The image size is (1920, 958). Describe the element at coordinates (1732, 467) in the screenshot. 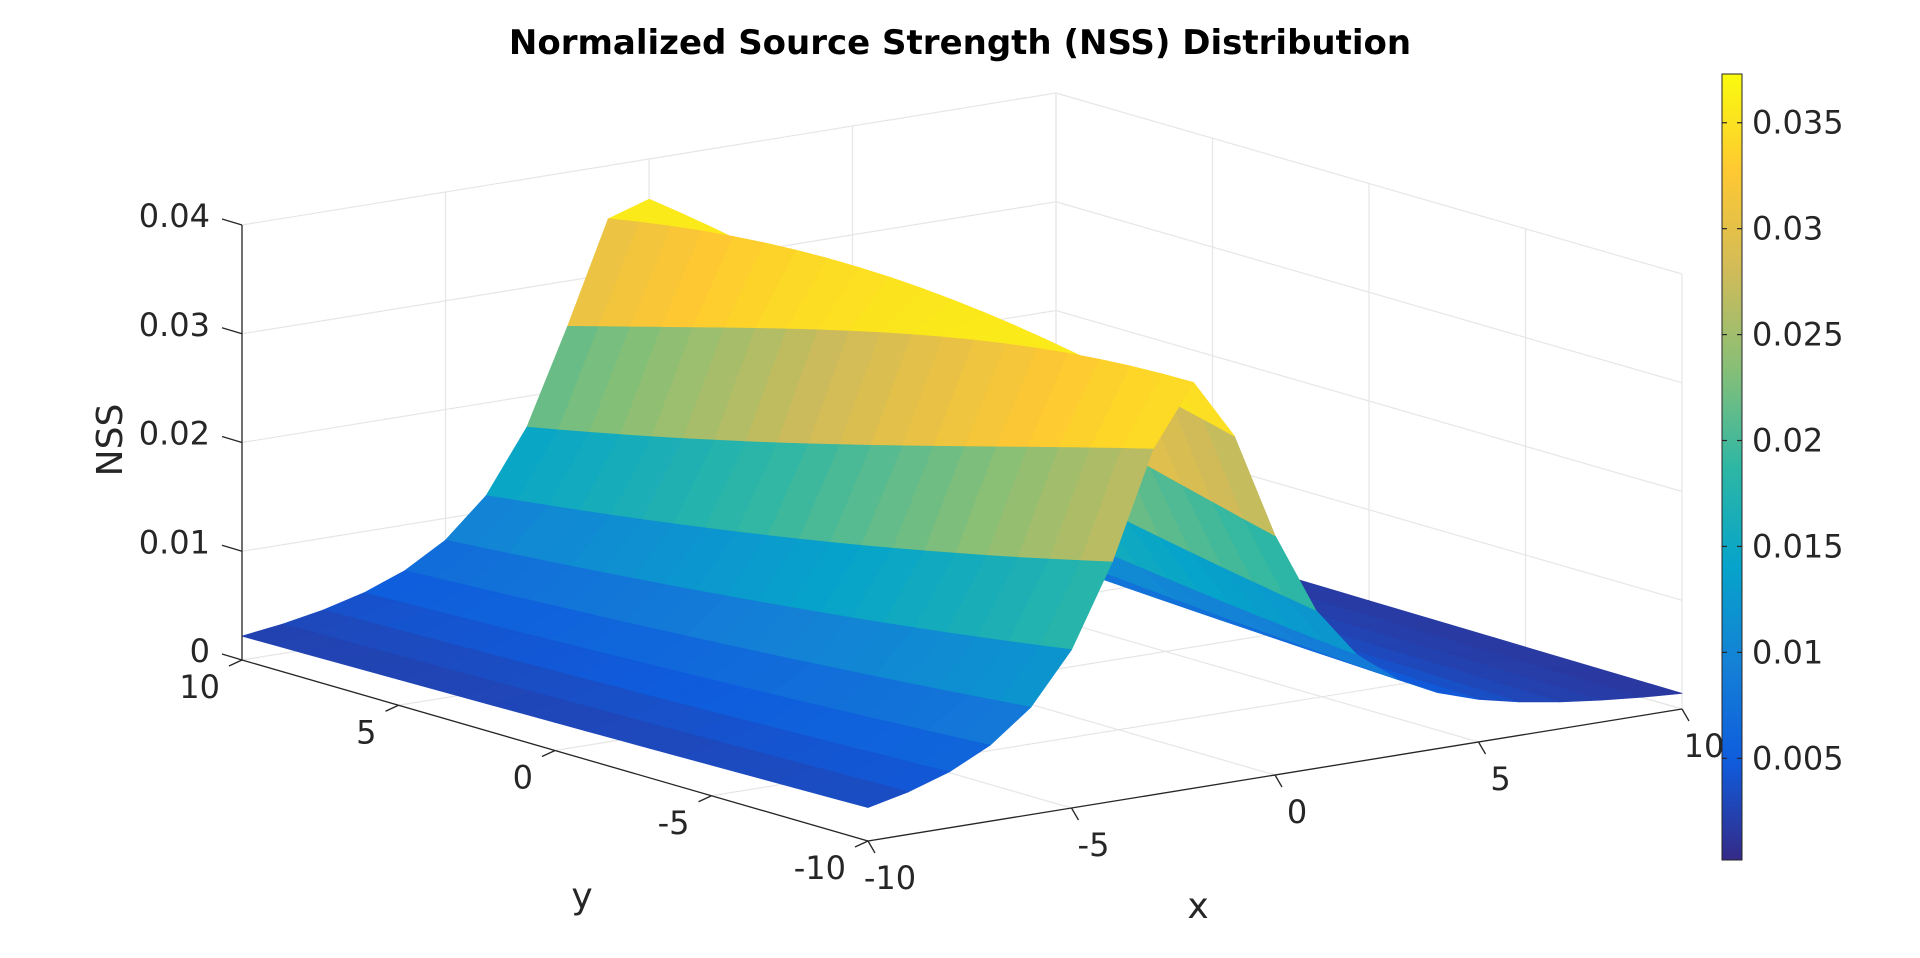

I see `colorbar-gradient` at that location.